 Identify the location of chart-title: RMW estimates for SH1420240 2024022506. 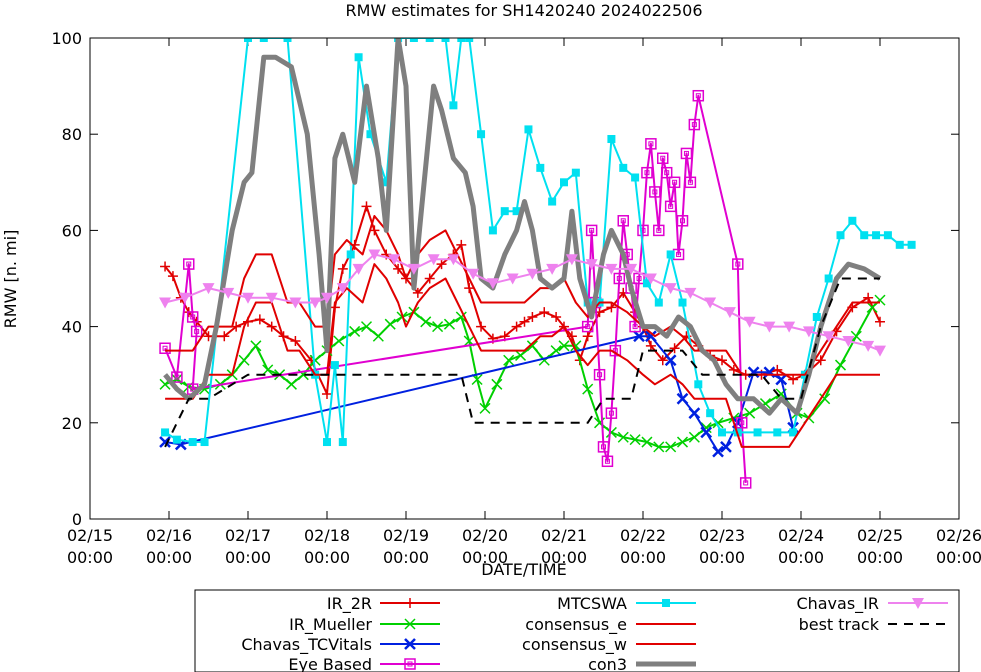
(523, 10).